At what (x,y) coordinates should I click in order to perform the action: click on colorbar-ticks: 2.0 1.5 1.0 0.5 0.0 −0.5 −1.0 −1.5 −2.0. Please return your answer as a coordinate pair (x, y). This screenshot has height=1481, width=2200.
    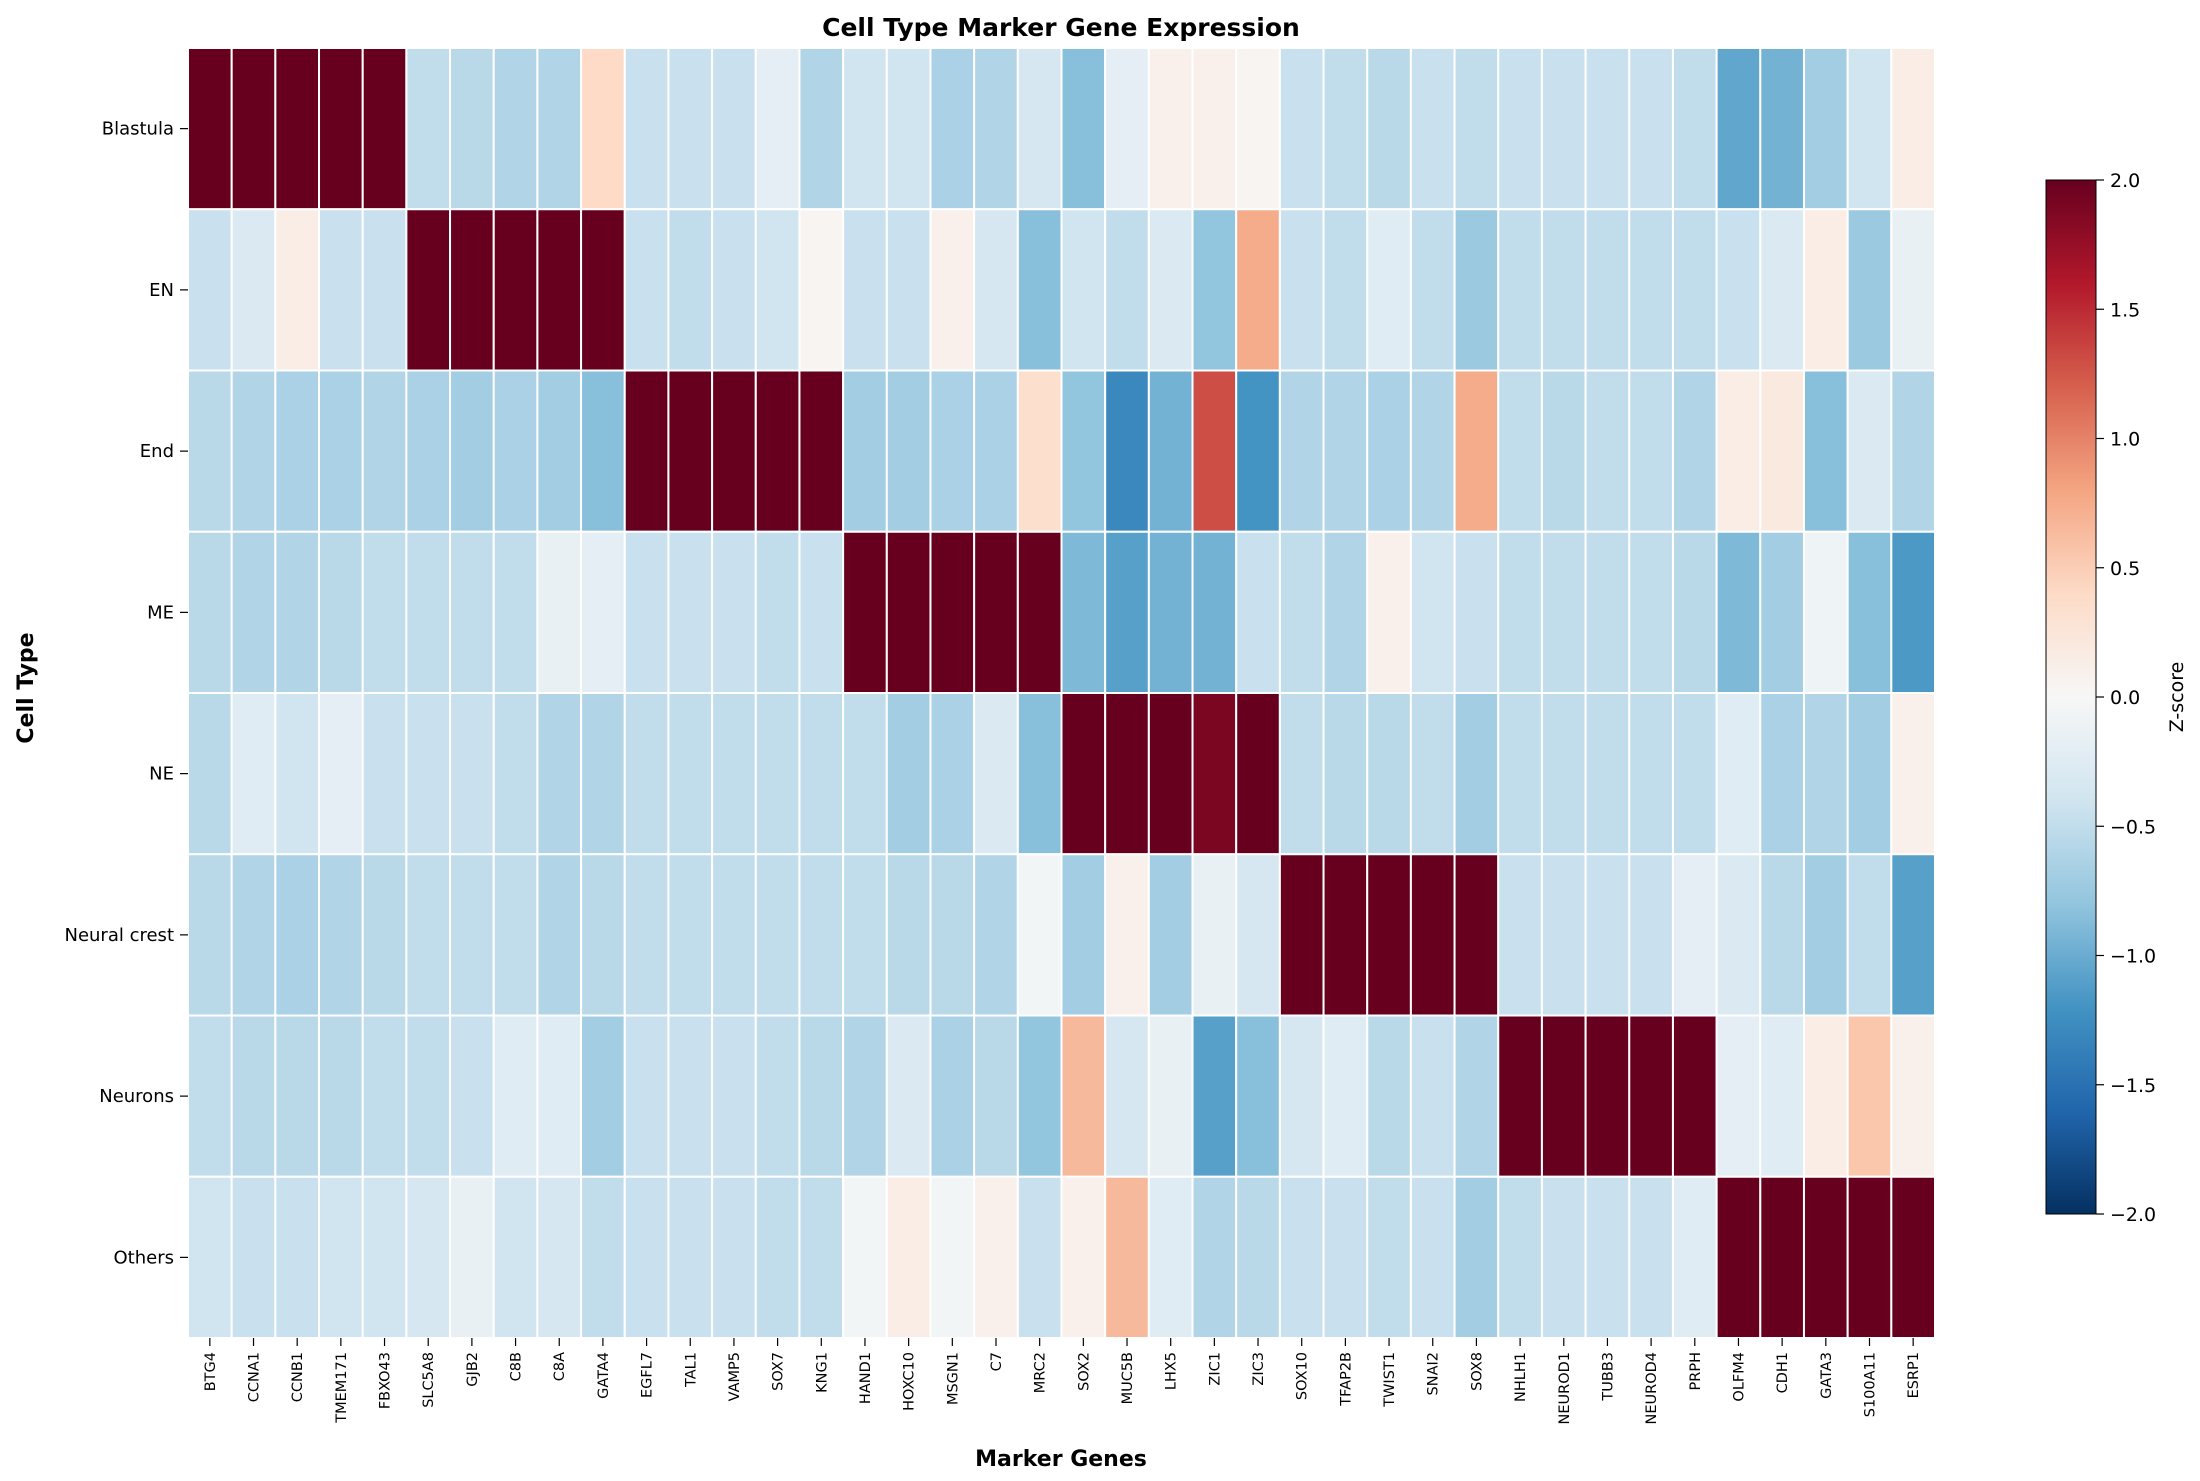
    Looking at the image, I should click on (2100, 698).